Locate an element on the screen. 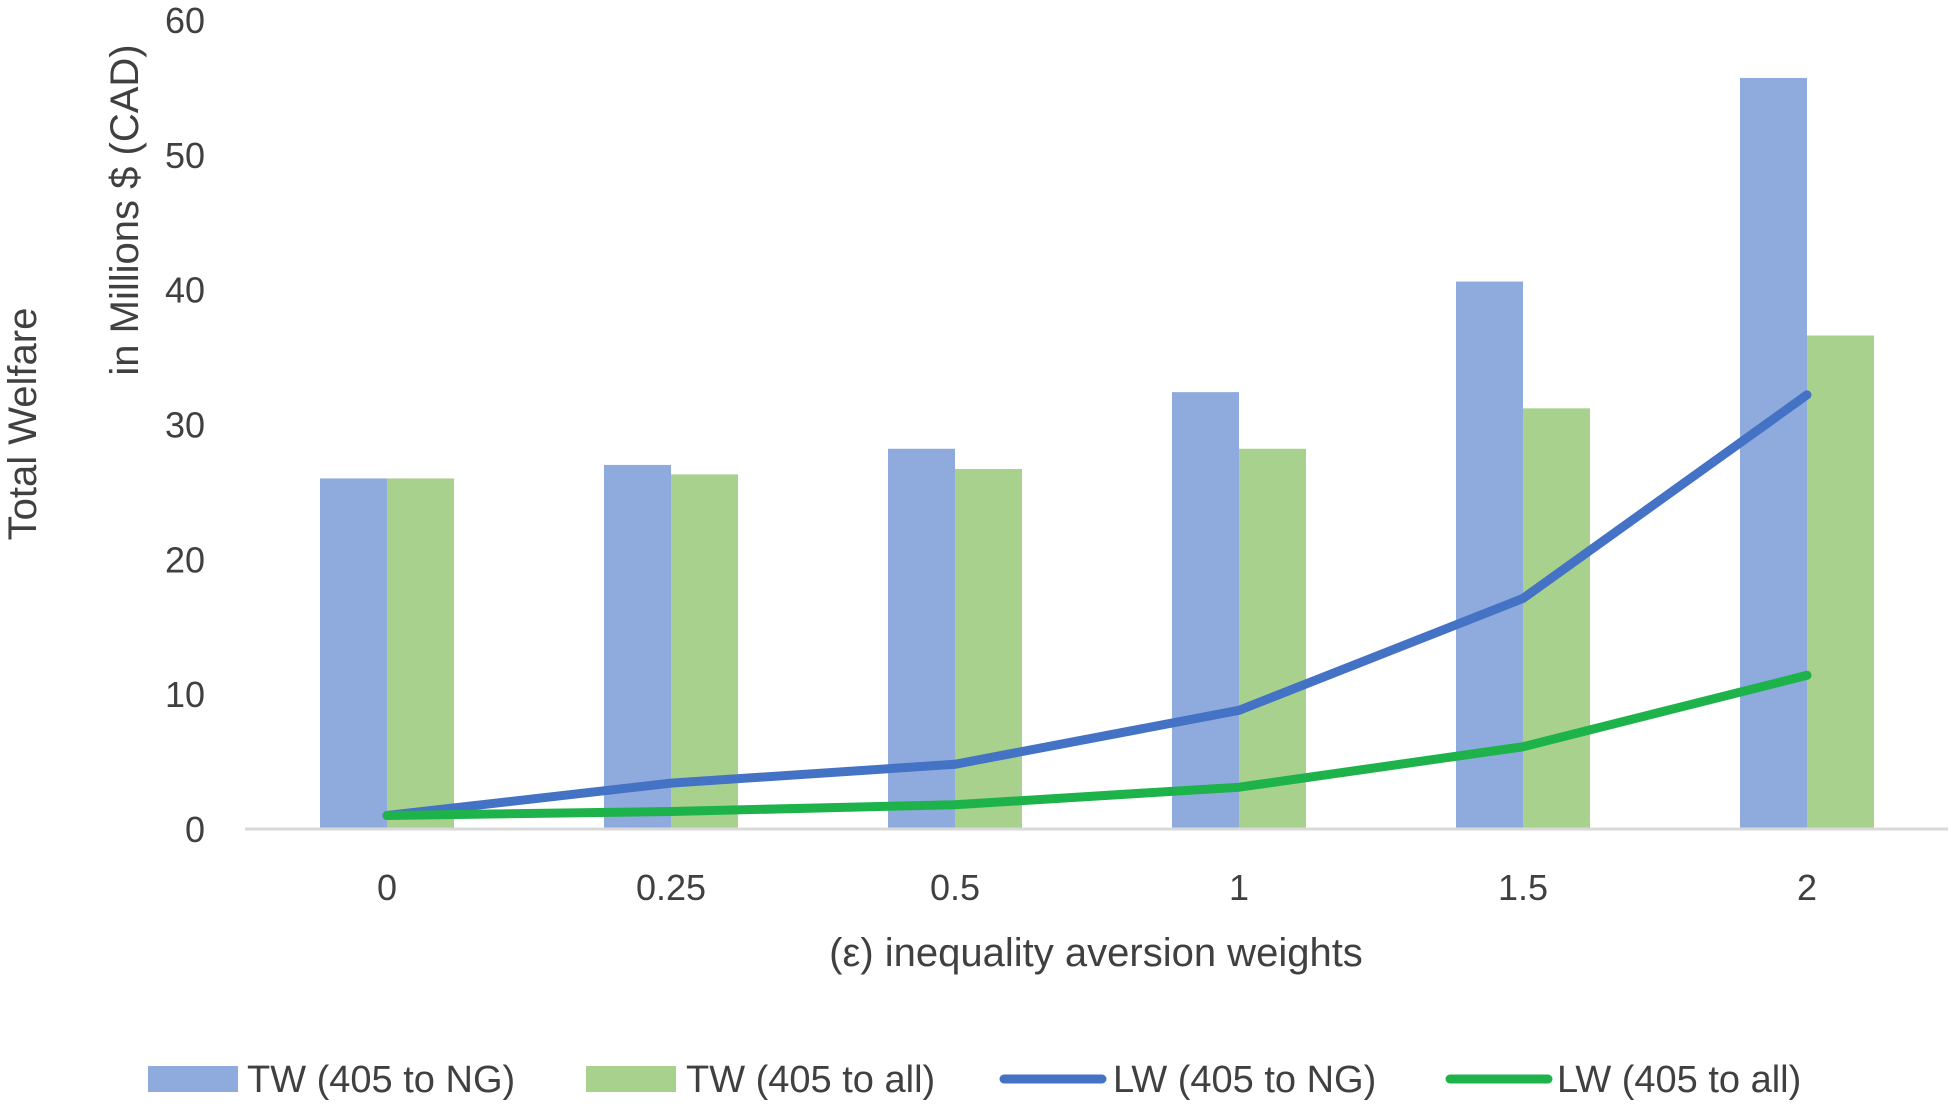 The width and height of the screenshot is (1950, 1112). y-tick-label: 60 is located at coordinates (185, 20).